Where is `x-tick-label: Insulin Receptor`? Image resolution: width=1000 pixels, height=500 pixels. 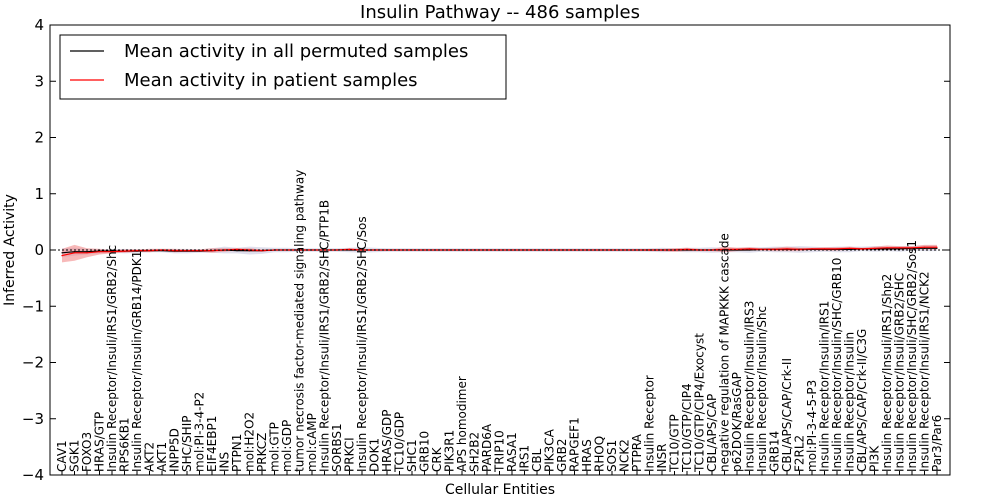
x-tick-label: Insulin Receptor is located at coordinates (650, 423).